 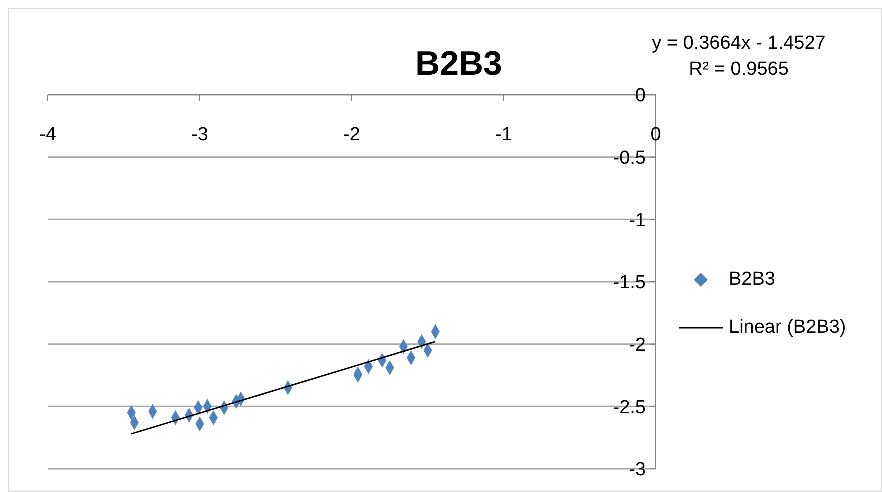 What do you see at coordinates (739, 44) in the screenshot?
I see `text: y = 0.3664x - 1.4527` at bounding box center [739, 44].